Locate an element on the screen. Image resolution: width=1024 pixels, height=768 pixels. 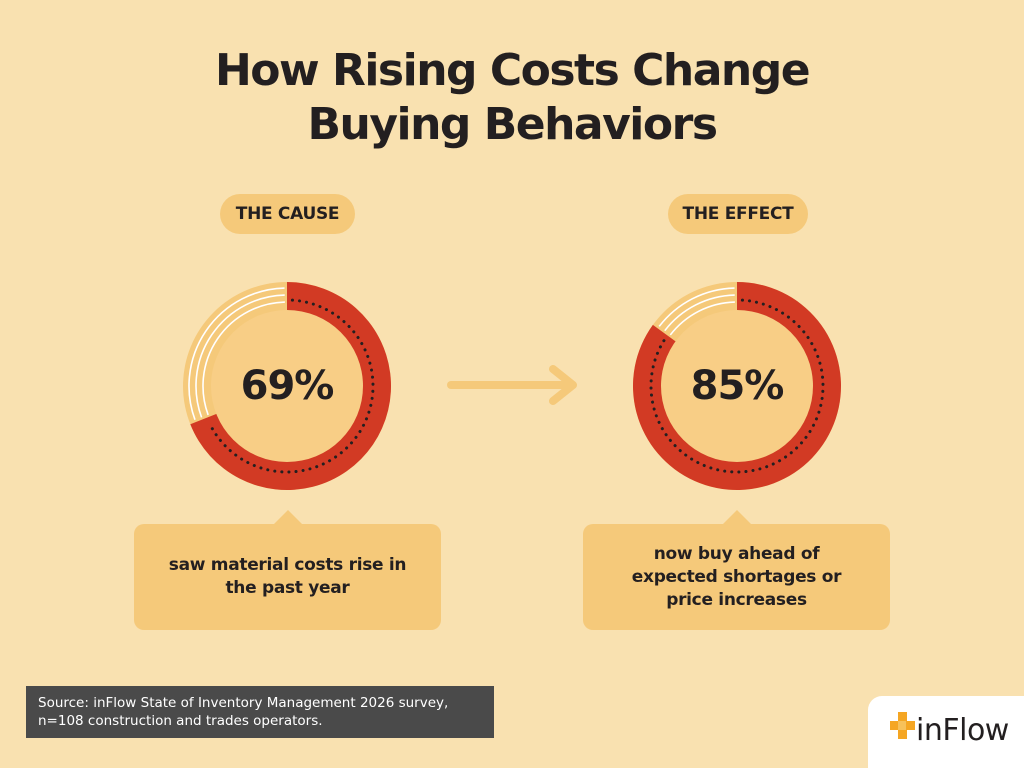
page-title: How Rising Costs Change Buying Behaviors is located at coordinates (512, 98).